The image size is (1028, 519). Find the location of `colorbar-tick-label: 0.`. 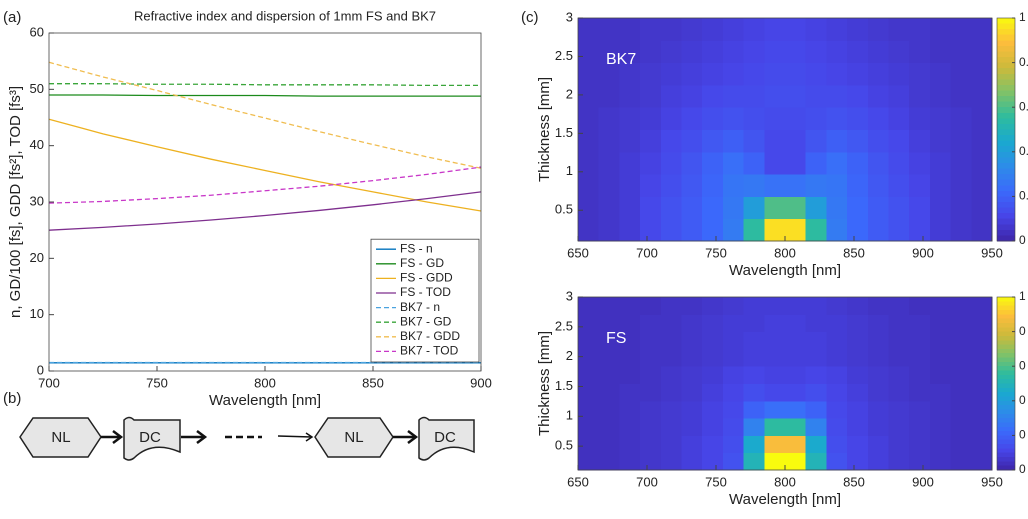

colorbar-tick-label: 0. is located at coordinates (1023, 196).